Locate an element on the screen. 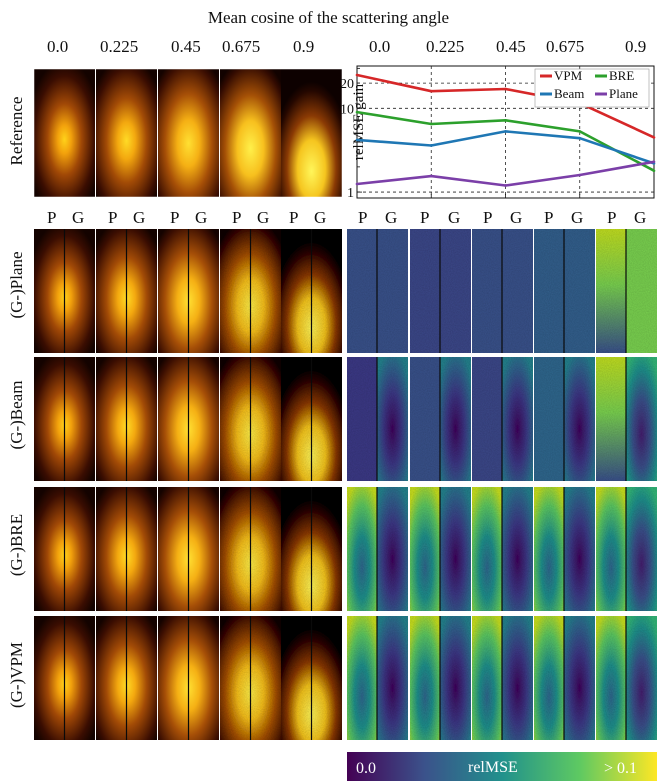 The image size is (657, 782). y-tick-label-20: 20 is located at coordinates (347, 84).